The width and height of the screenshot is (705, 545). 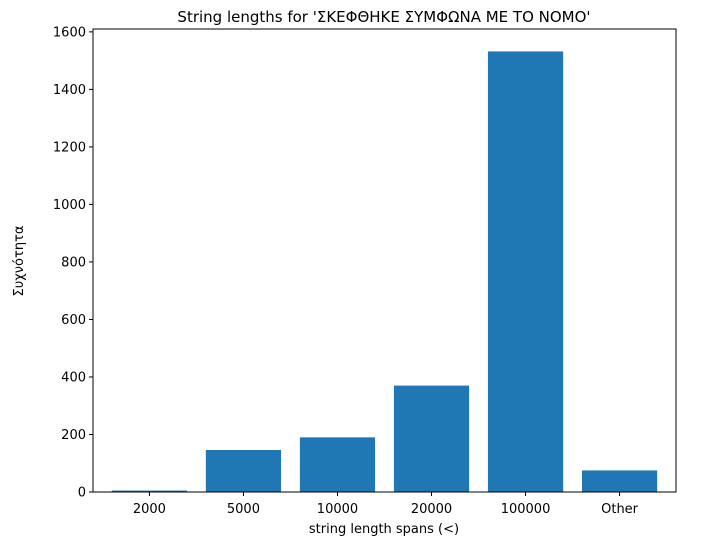 What do you see at coordinates (73, 320) in the screenshot?
I see `y-tick-label: 600` at bounding box center [73, 320].